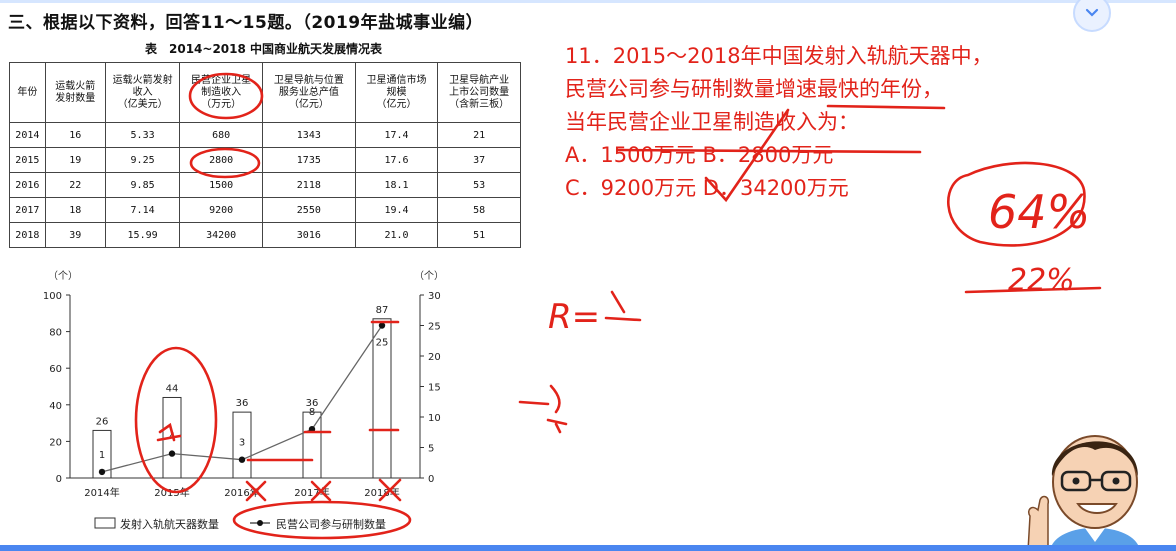  Describe the element at coordinates (142, 135) in the screenshot. I see `table-cell: 5.33` at that location.